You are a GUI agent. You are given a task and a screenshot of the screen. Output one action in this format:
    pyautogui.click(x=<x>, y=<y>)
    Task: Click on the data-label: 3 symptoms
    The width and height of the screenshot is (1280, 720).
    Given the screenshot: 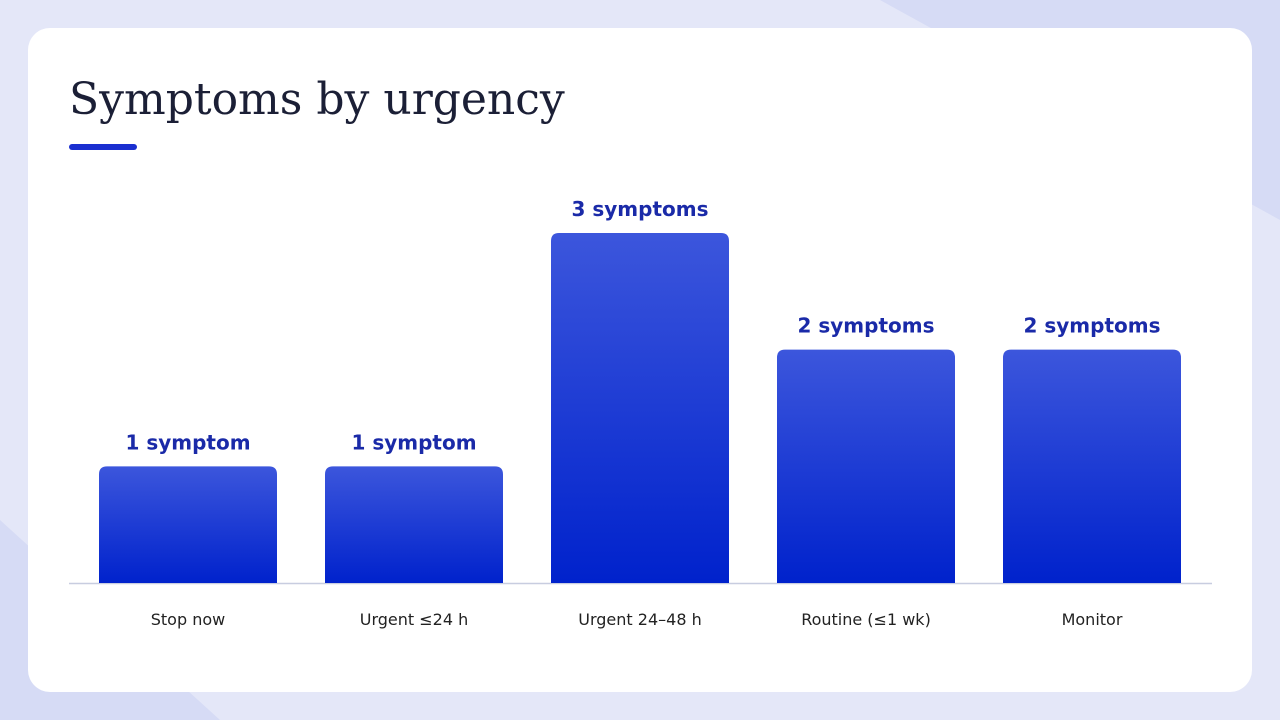 What is the action you would take?
    pyautogui.click(x=639, y=209)
    